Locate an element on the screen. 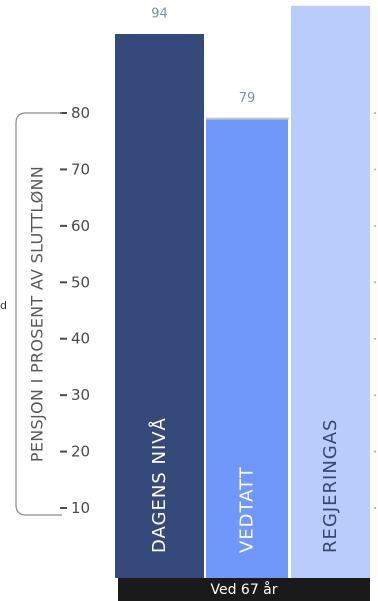 The height and width of the screenshot is (601, 378). x-axis-label: Ved 67 år is located at coordinates (243, 589).